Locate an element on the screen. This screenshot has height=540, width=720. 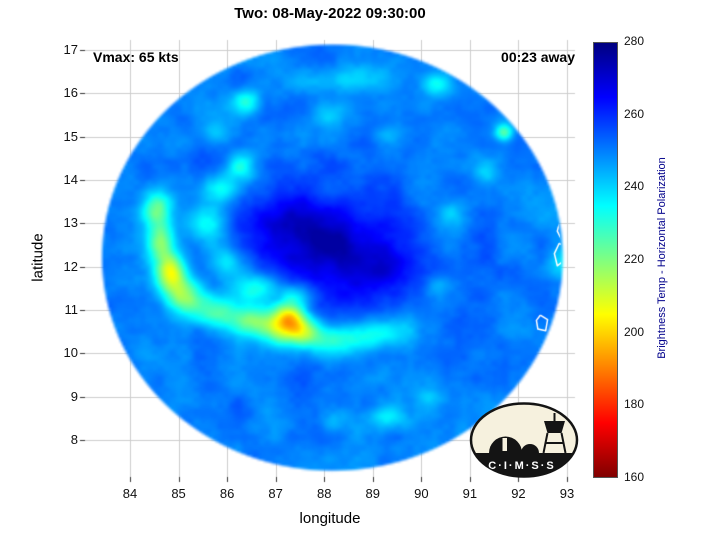
water-tower-icon is located at coordinates (554, 427).